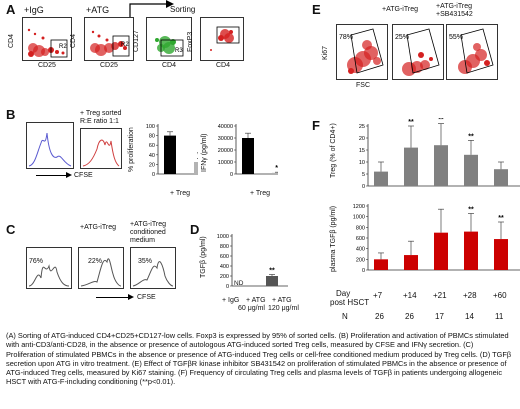 The width and height of the screenshot is (520, 409). What do you see at coordinates (316, 9) in the screenshot?
I see `panel-e-label: E` at bounding box center [316, 9].